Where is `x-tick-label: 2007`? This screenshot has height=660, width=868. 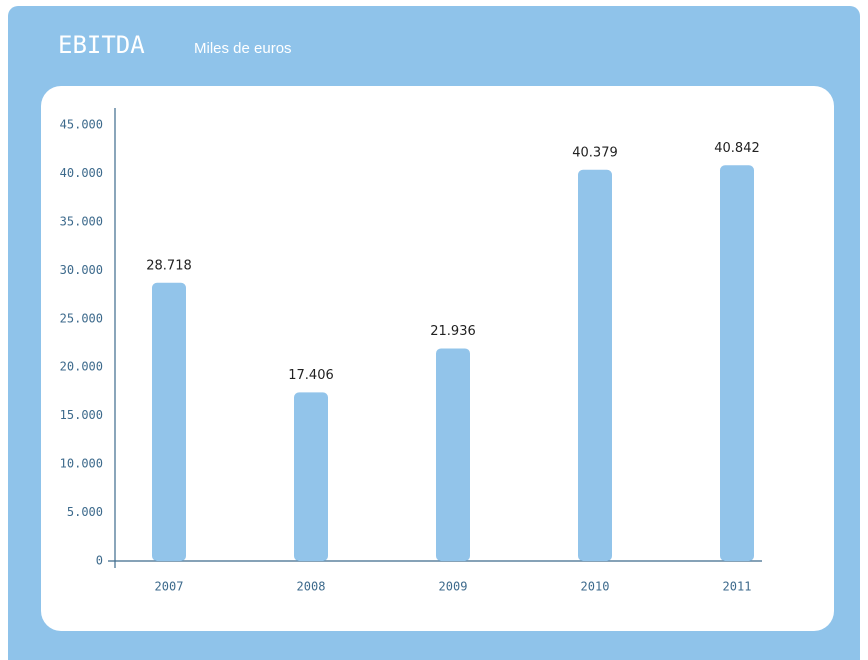 x-tick-label: 2007 is located at coordinates (169, 587).